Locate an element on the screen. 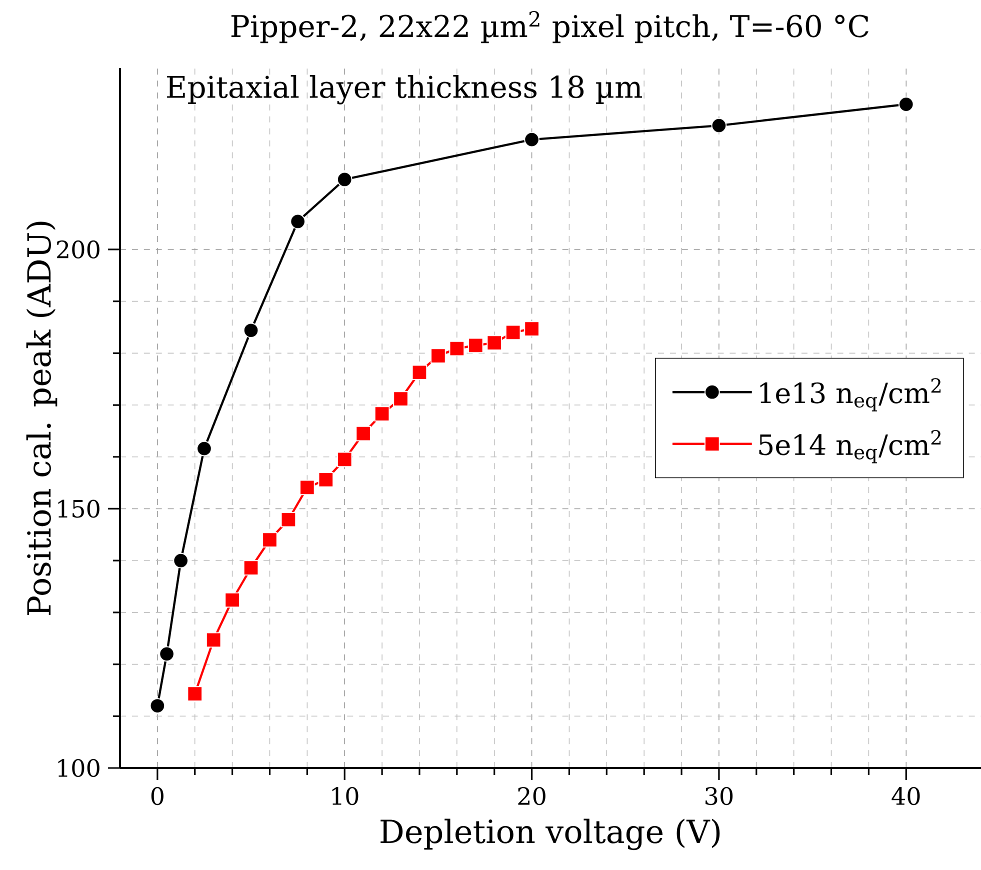 This screenshot has height=870, width=981. y-tick-label: 150 is located at coordinates (79, 509).